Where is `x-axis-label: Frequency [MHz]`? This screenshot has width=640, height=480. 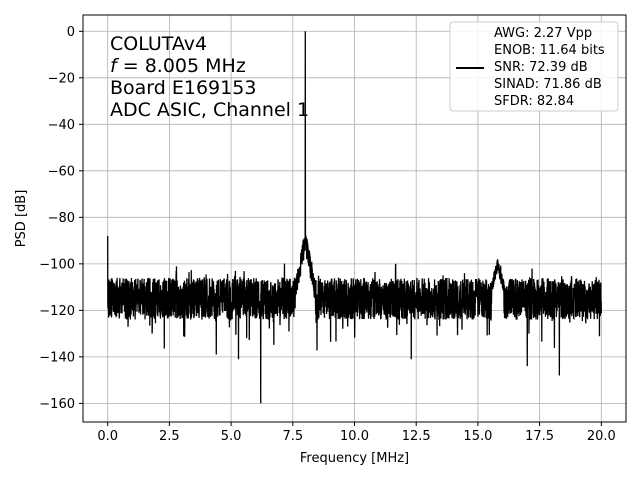 x-axis-label: Frequency [MHz] is located at coordinates (354, 458).